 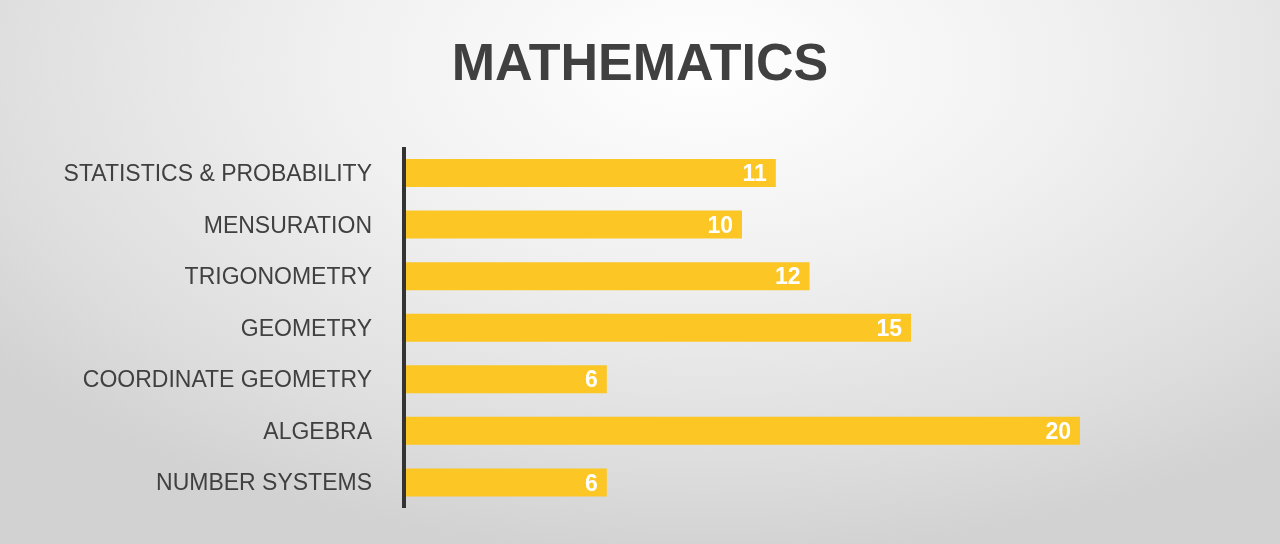 What do you see at coordinates (788, 276) in the screenshot?
I see `data-label: 12` at bounding box center [788, 276].